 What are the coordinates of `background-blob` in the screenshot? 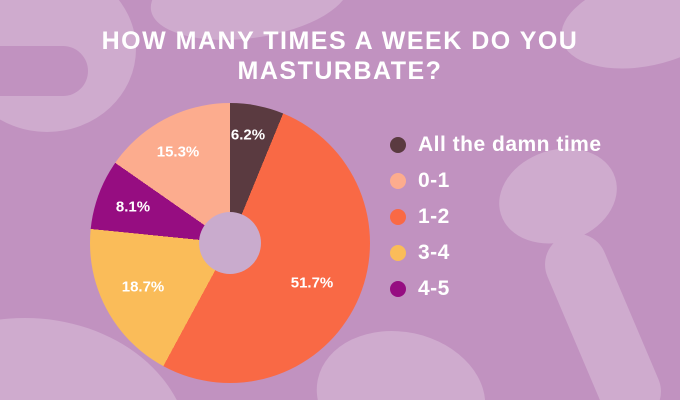 It's located at (44, 71).